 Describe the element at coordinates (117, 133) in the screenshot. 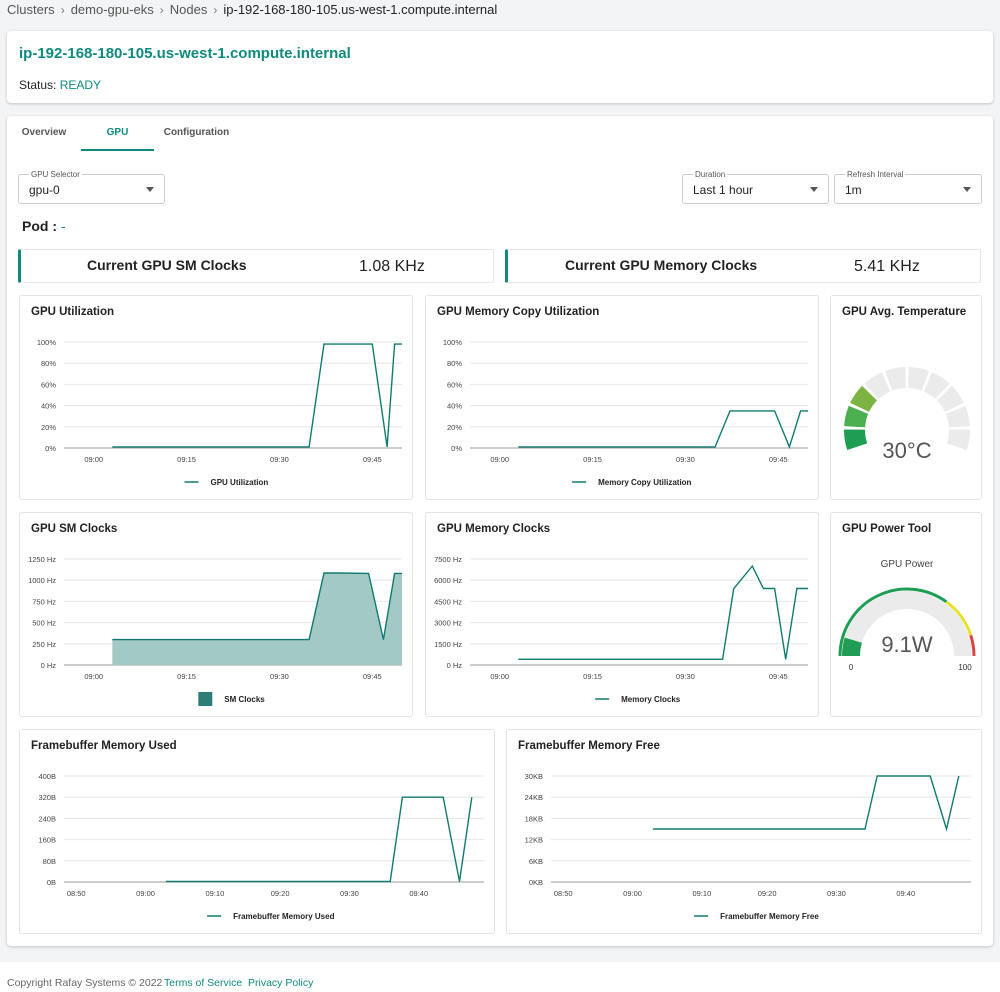

I see `tab-gpu: GPU` at that location.